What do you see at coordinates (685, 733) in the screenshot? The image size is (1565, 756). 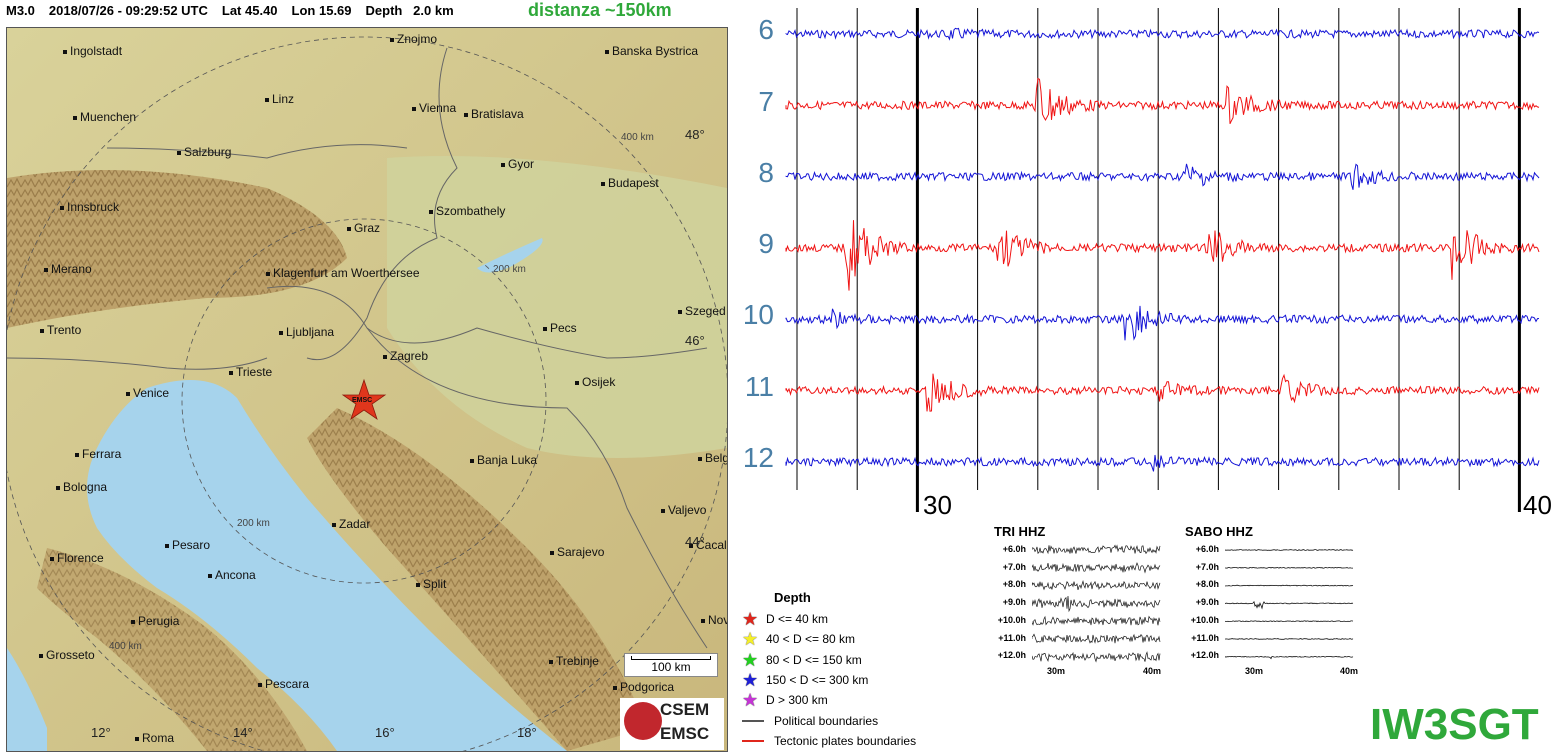 I see `logo-text-emsc: EMSC` at bounding box center [685, 733].